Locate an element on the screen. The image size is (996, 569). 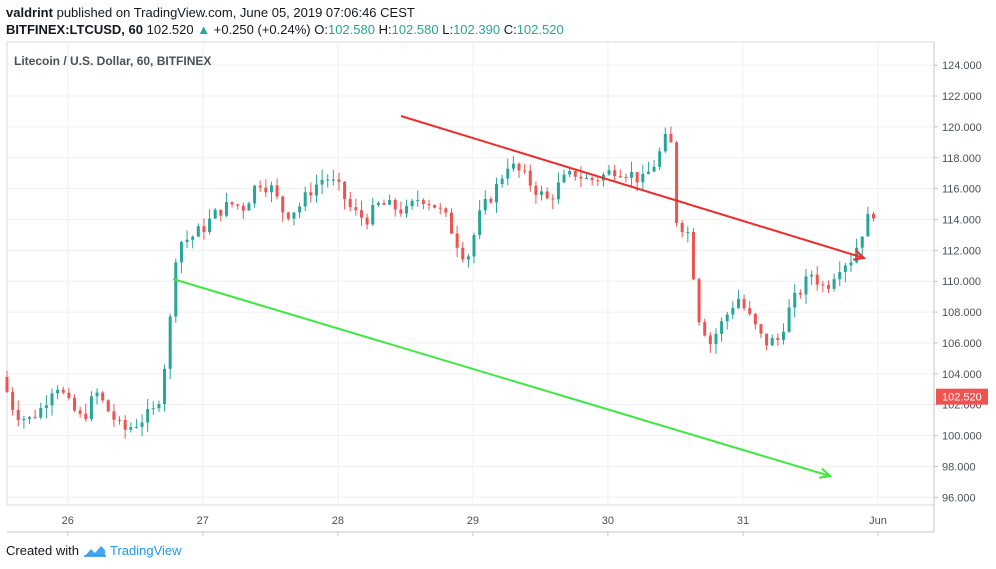
open-label: O: is located at coordinates (321, 29).